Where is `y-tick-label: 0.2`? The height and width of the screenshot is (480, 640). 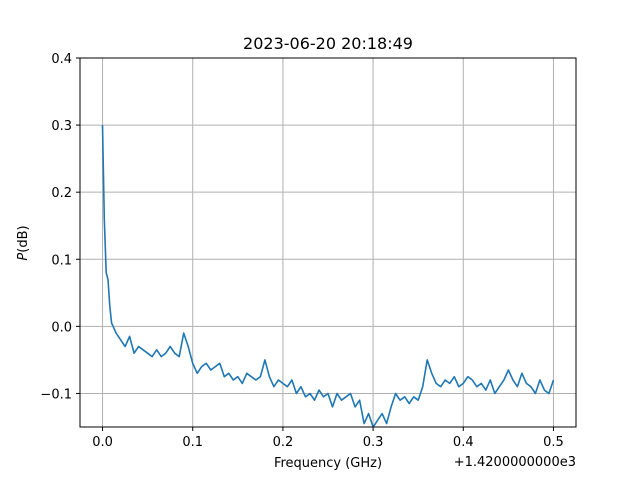 y-tick-label: 0.2 is located at coordinates (61, 193).